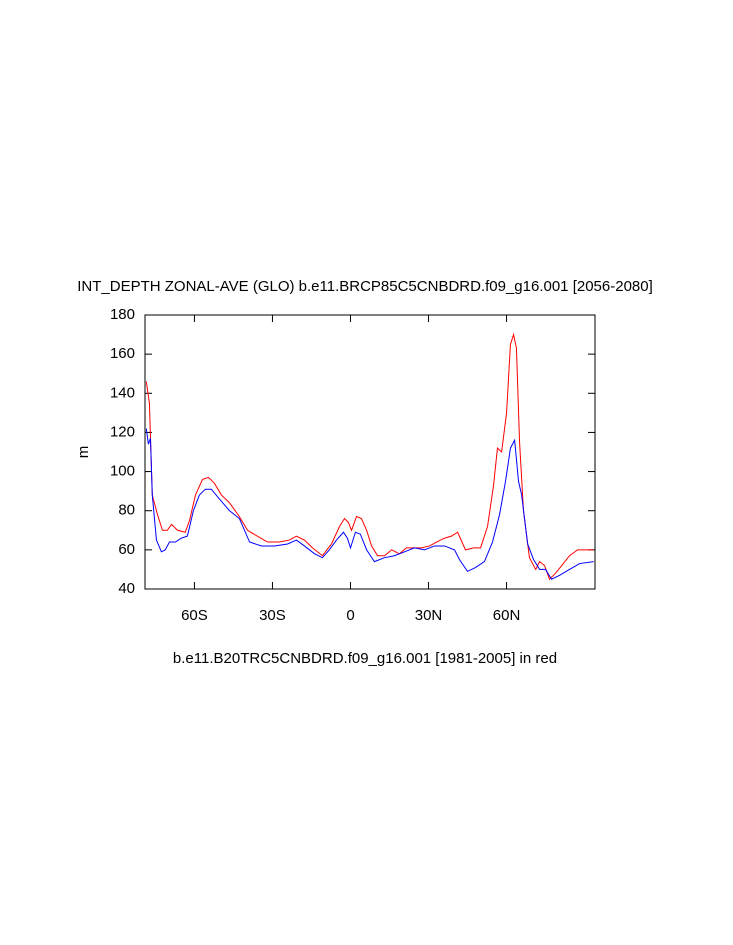 This screenshot has width=733, height=945. I want to click on y-tick-label: 60, so click(126, 549).